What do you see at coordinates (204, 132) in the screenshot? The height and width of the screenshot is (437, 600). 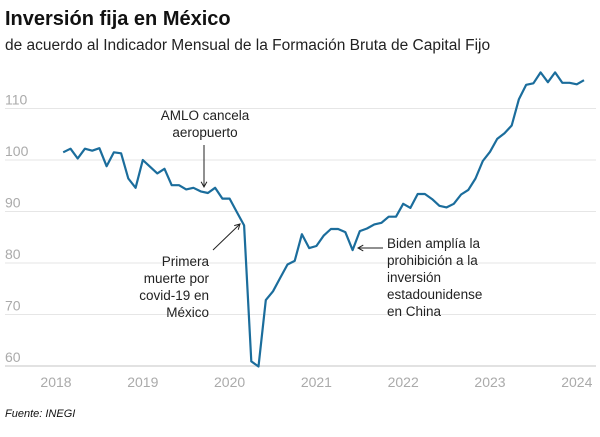 I see `annotation-text: aeropuerto` at bounding box center [204, 132].